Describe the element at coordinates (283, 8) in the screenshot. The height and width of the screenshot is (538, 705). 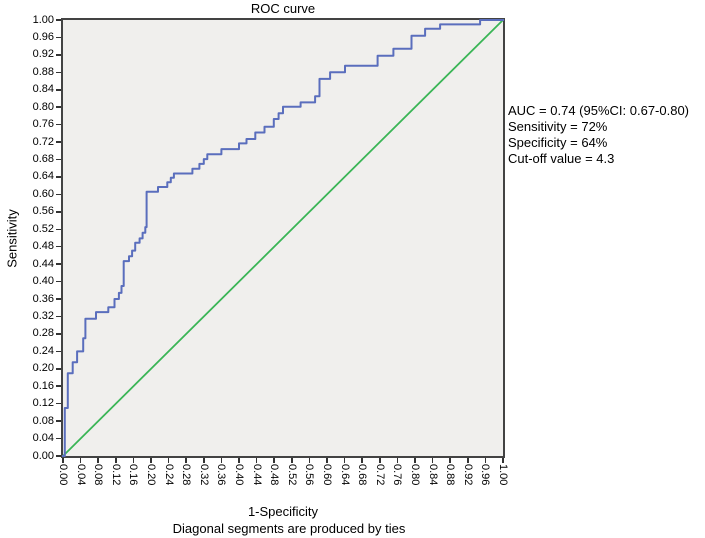
I see `chart-title: ROC curve` at that location.